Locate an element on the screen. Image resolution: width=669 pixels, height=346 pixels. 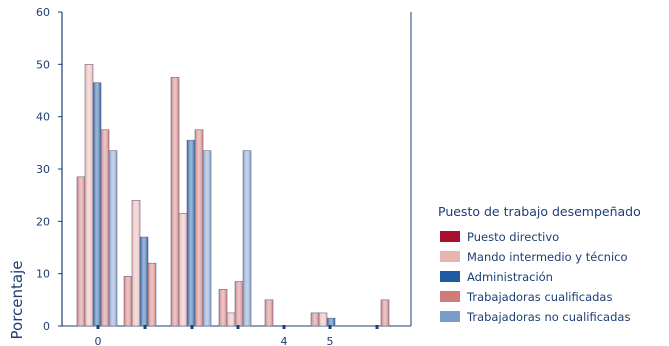
y-axis-ticks: 0 10 20 30 40 50 60 is located at coordinates (49, 169).